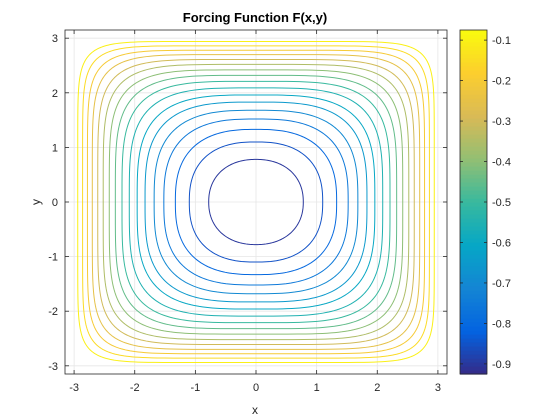  What do you see at coordinates (501, 365) in the screenshot?
I see `colorbar-tick-label: -0.9` at bounding box center [501, 365].